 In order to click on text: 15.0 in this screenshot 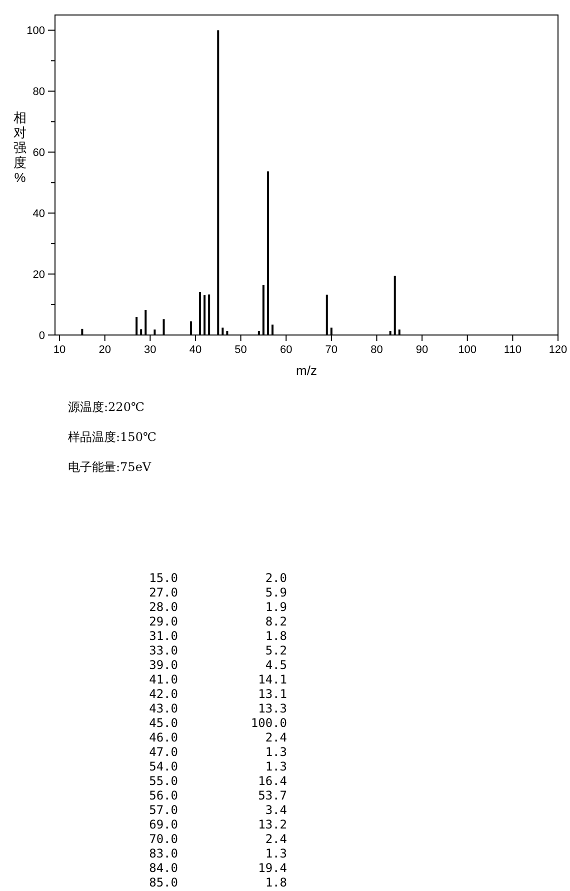, I will do `click(163, 578)`.